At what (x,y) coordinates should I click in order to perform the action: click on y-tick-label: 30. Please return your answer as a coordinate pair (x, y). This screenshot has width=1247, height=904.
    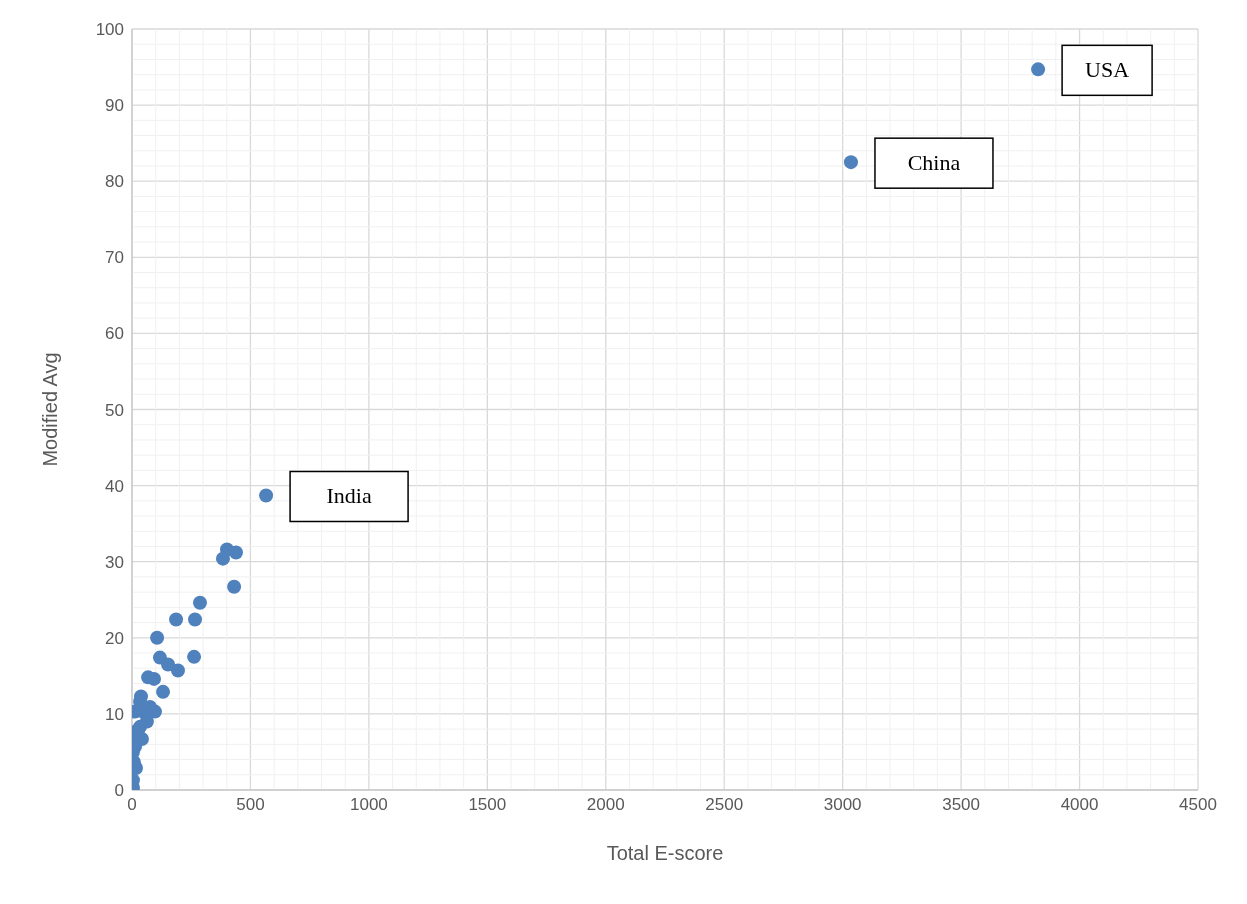
    Looking at the image, I should click on (114, 562).